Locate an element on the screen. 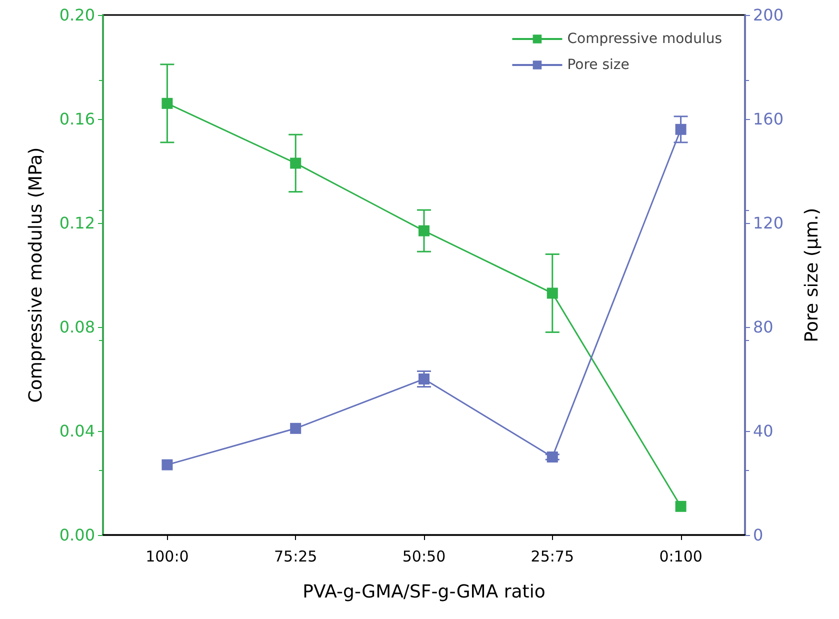 This screenshot has height=619, width=839. x-tick-label: 0:100 is located at coordinates (680, 557).